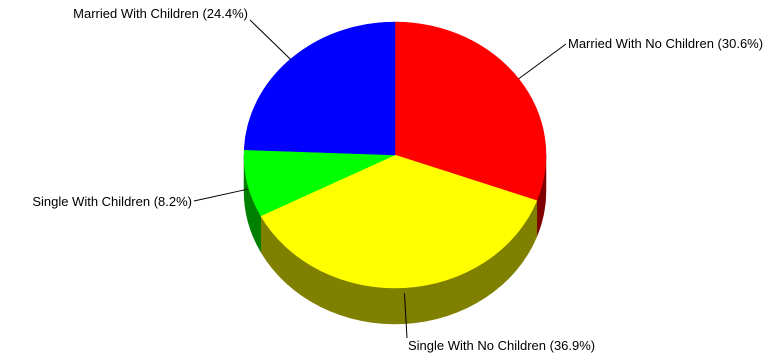 This screenshot has width=782, height=356. What do you see at coordinates (270, 39) in the screenshot?
I see `leader-line-married-with-children` at bounding box center [270, 39].